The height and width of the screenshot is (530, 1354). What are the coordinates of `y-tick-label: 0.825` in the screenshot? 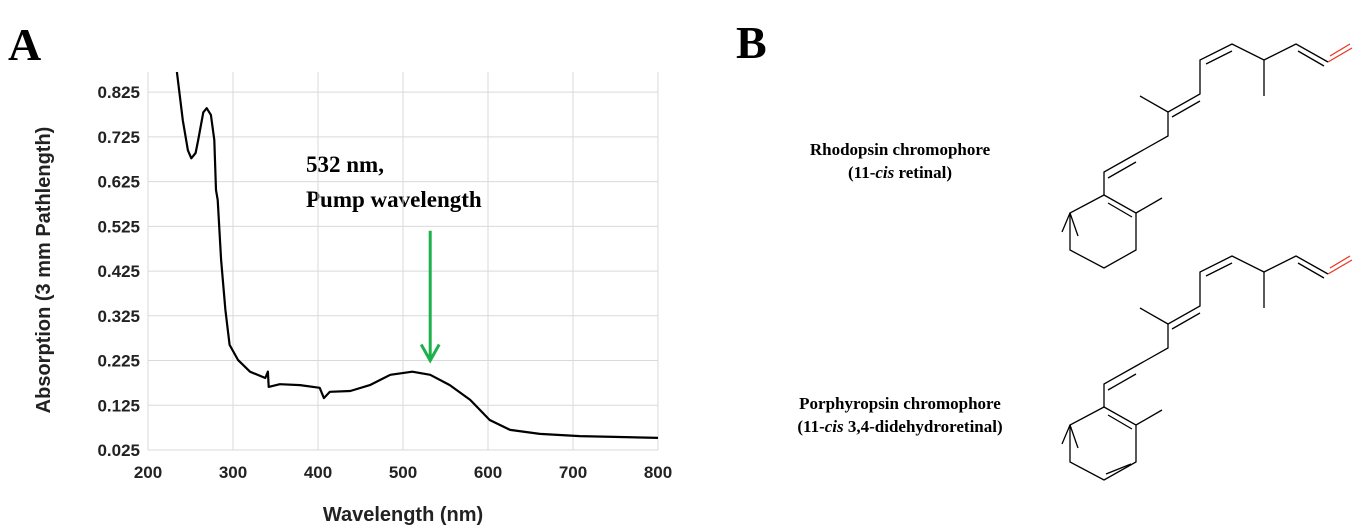 It's located at (118, 92).